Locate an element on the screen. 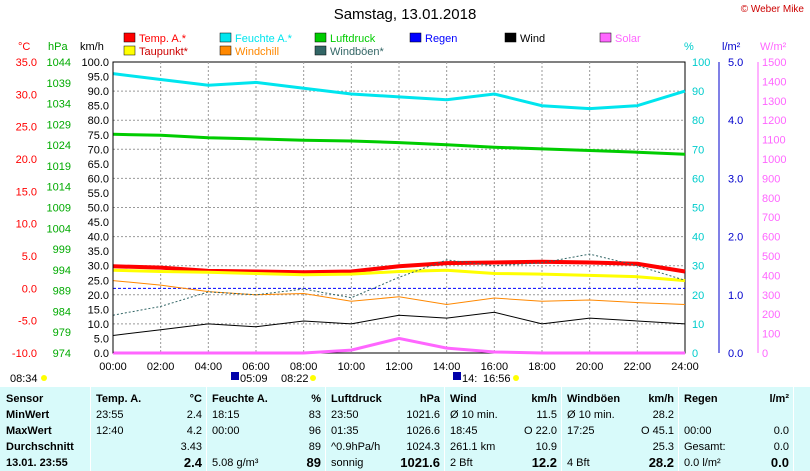  hpa-tick-label: 979 is located at coordinates (62, 333).